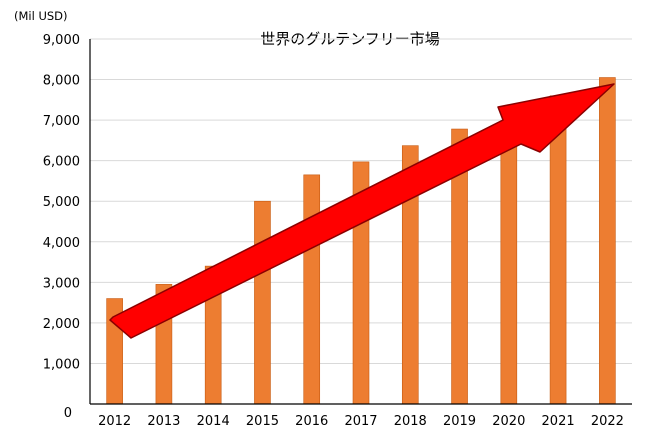 This screenshot has width=650, height=440. What do you see at coordinates (61, 202) in the screenshot?
I see `y-tick-label: 5,000` at bounding box center [61, 202].